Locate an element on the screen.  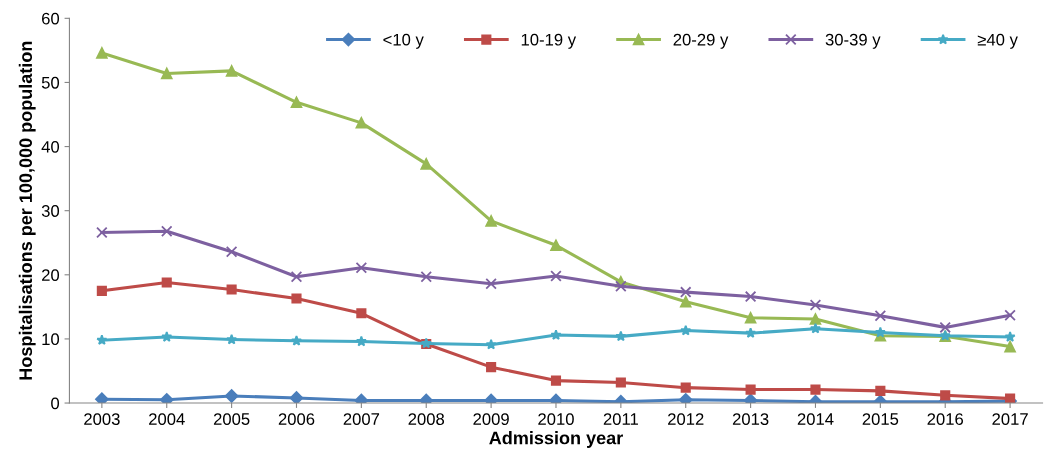
x-tick-label: 2005 is located at coordinates (231, 419).